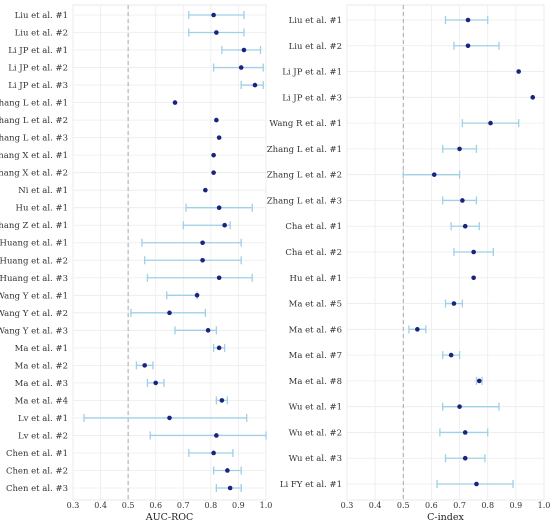 This screenshot has width=550, height=525. I want to click on row-label: Lv et al. #2, so click(43, 436).